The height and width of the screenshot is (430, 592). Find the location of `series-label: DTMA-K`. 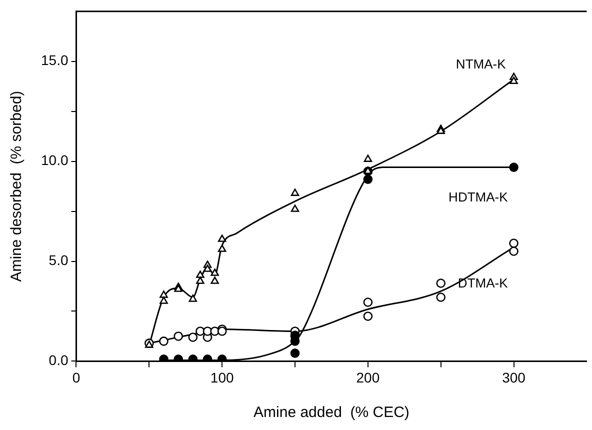

series-label: DTMA-K is located at coordinates (483, 282).